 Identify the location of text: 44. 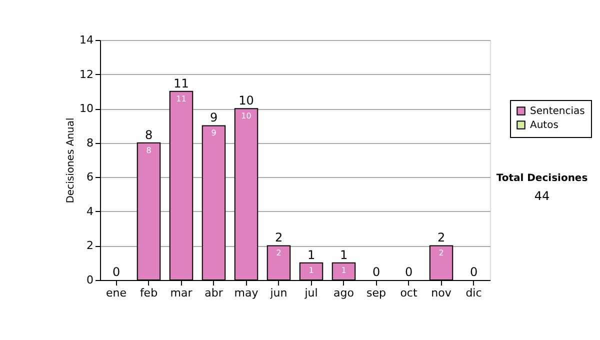
(542, 196).